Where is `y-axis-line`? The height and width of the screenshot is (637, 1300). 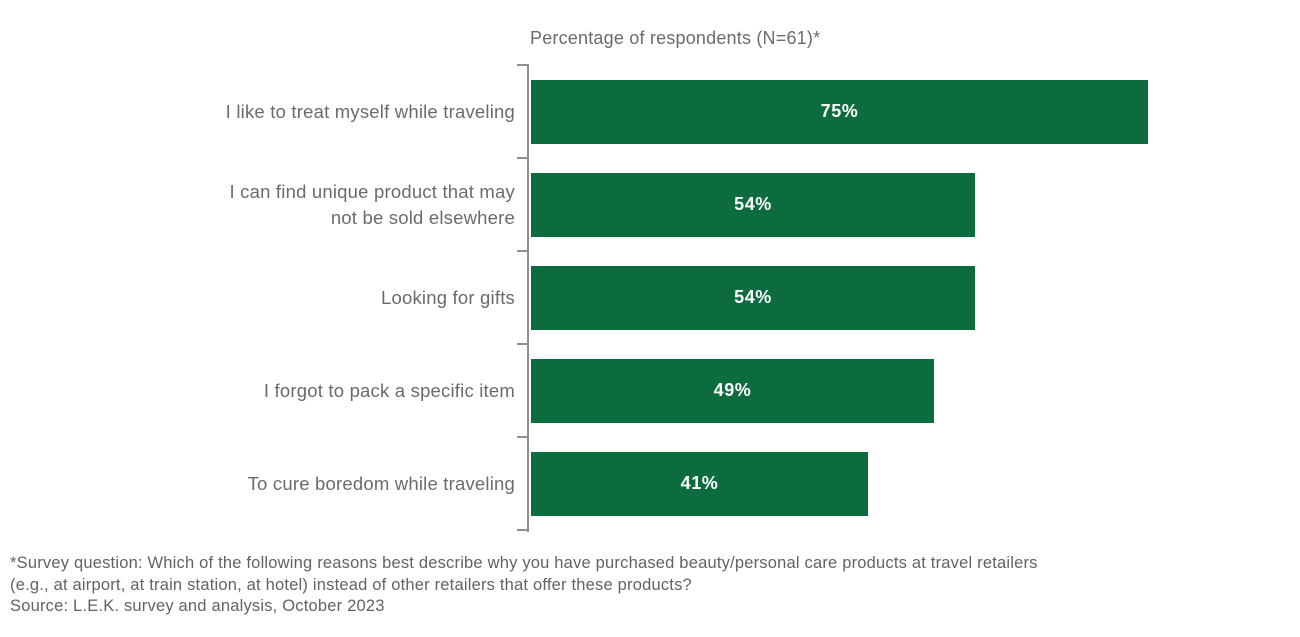 y-axis-line is located at coordinates (528, 298).